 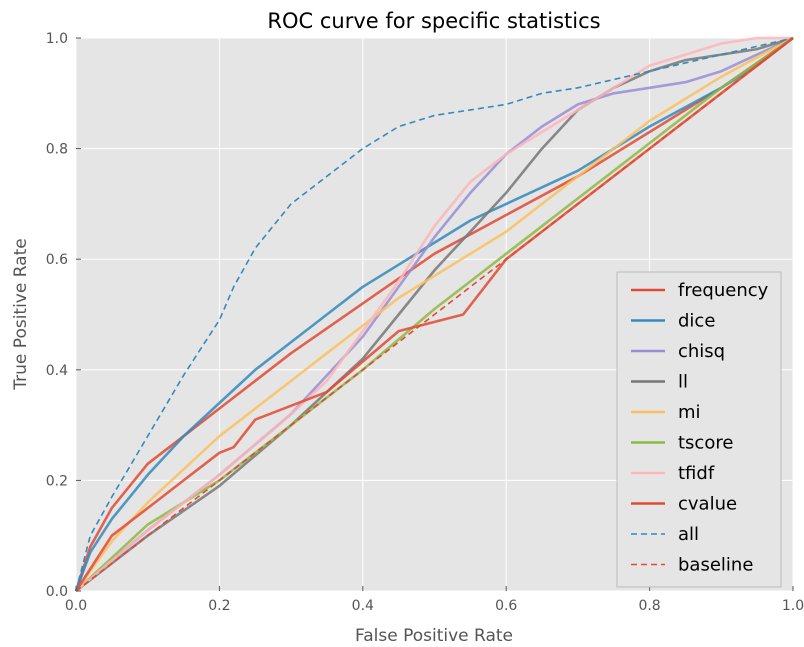 I want to click on x-tick-label: 0.6, so click(x=506, y=606).